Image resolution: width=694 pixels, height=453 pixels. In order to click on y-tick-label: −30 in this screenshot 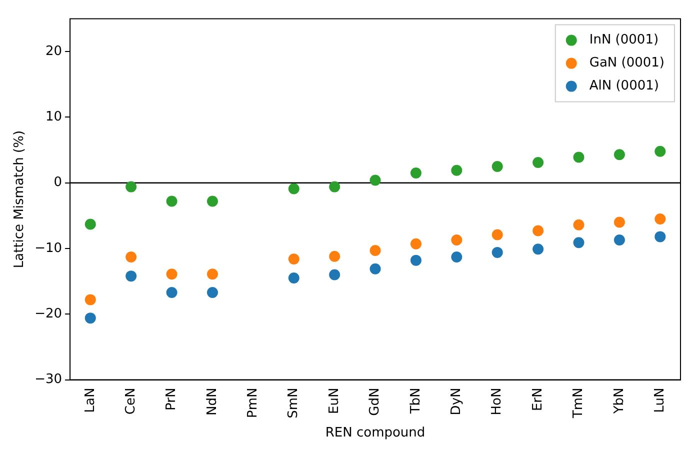, I will do `click(48, 380)`.